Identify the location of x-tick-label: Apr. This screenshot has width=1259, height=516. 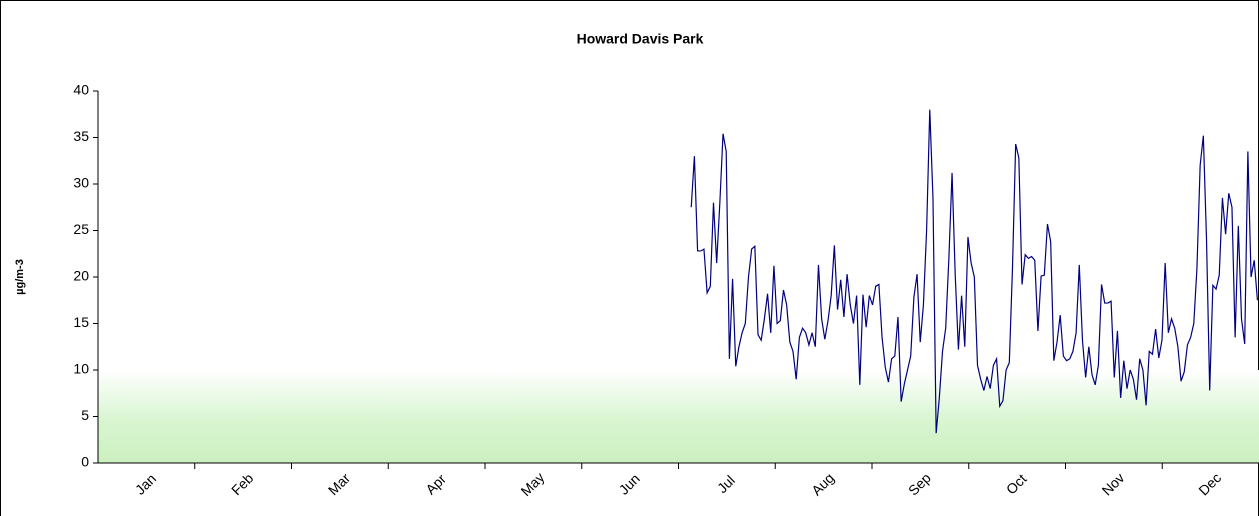
(435, 483).